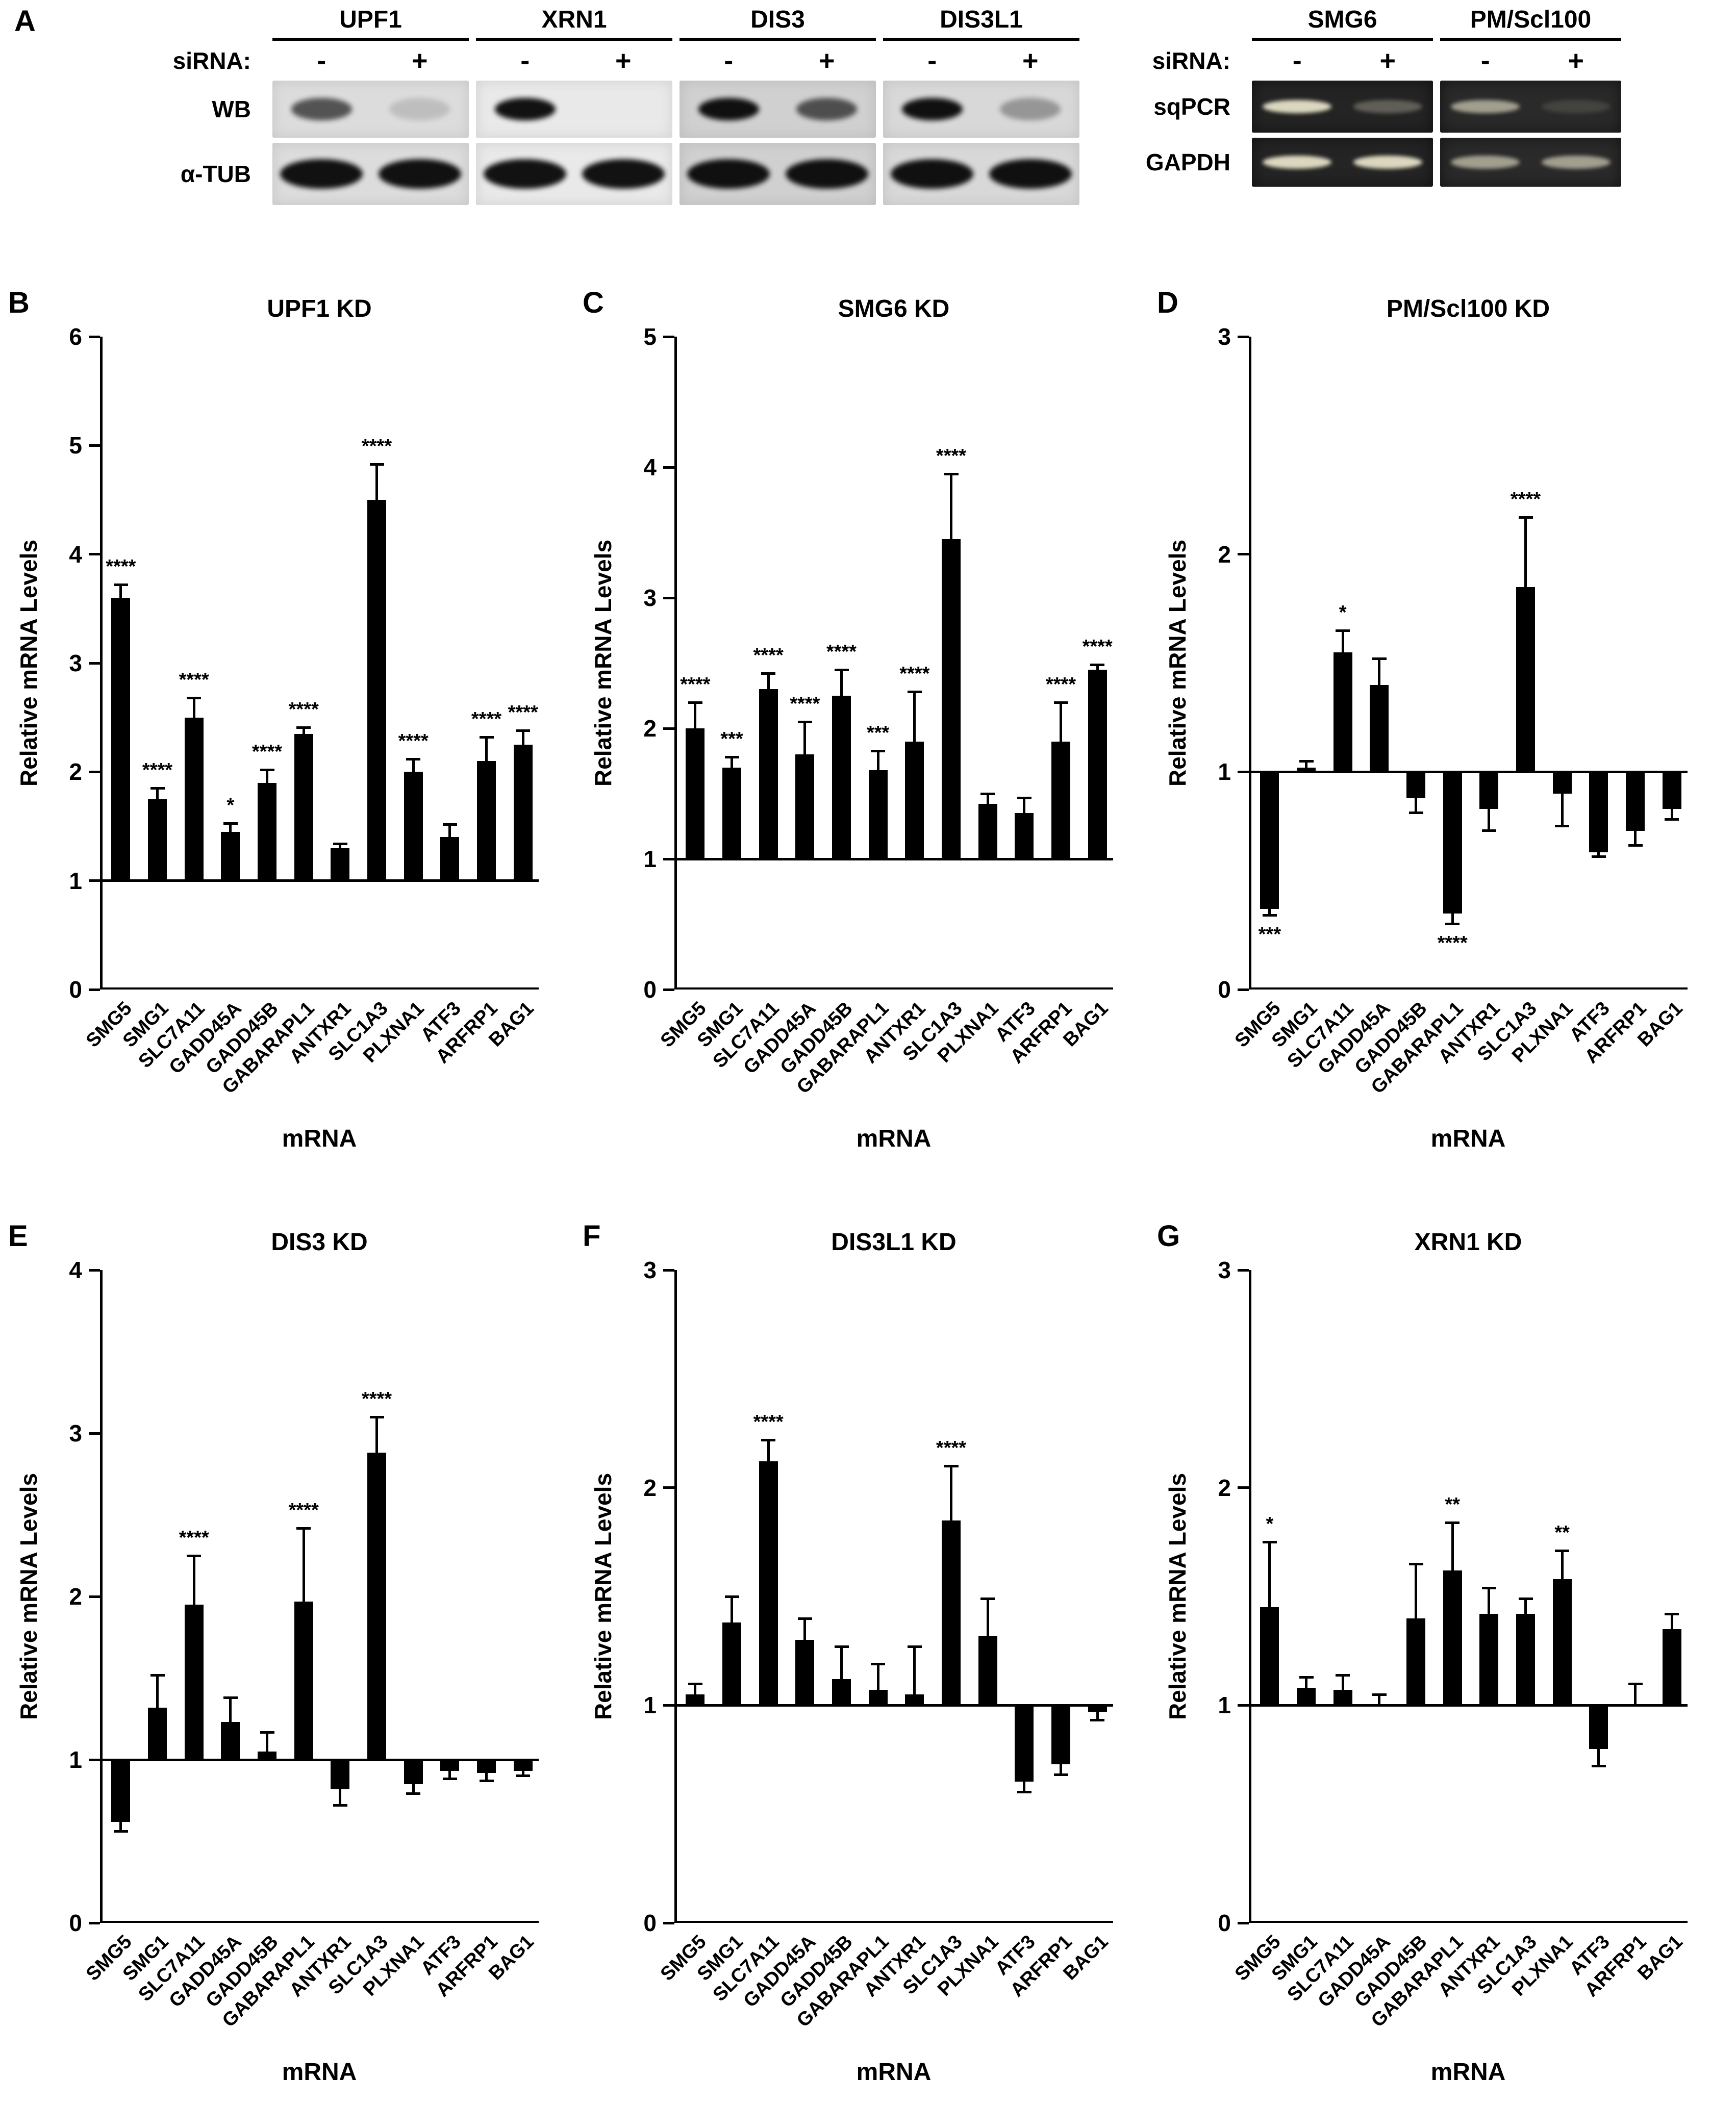 This screenshot has height=2105, width=1736. Describe the element at coordinates (1097, 1709) in the screenshot. I see `bar-BAG1` at that location.